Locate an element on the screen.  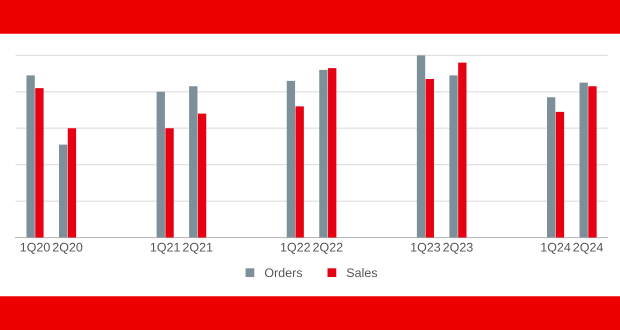
x-tick-label: 1Q23 is located at coordinates (425, 248).